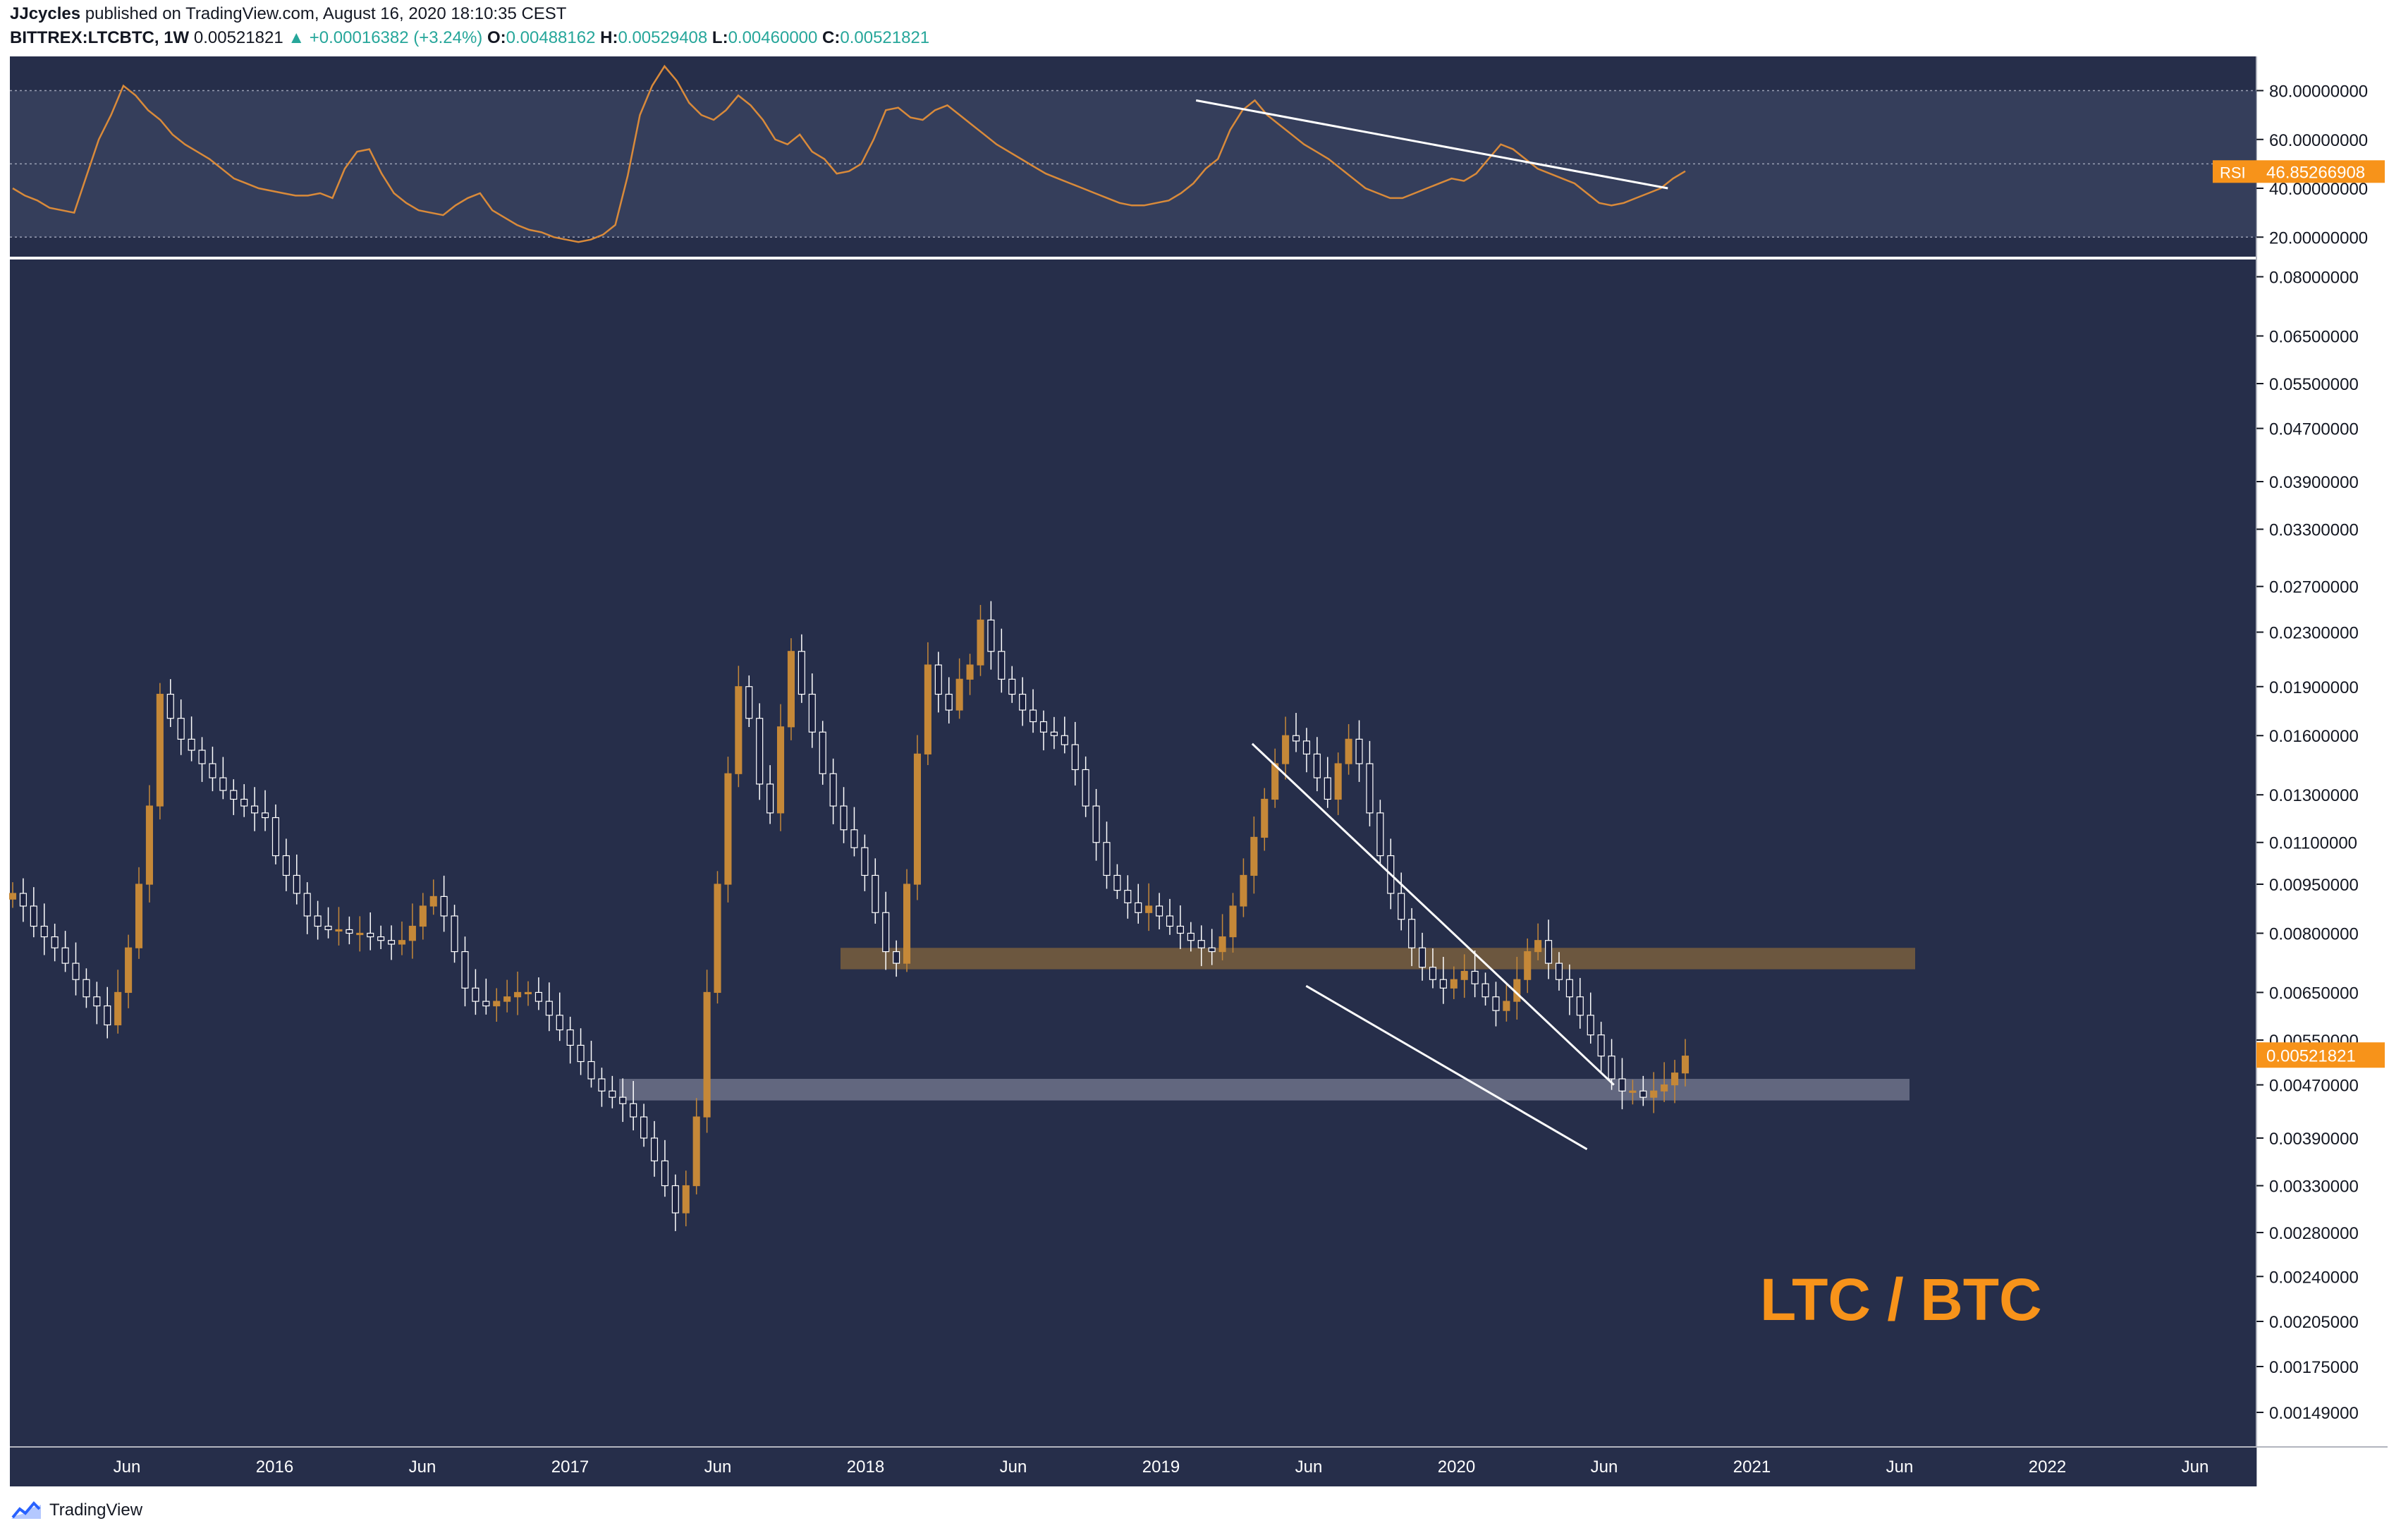 This screenshot has width=2389, height=1540. What do you see at coordinates (2314, 994) in the screenshot?
I see `price-tick-label: 0.00650000` at bounding box center [2314, 994].